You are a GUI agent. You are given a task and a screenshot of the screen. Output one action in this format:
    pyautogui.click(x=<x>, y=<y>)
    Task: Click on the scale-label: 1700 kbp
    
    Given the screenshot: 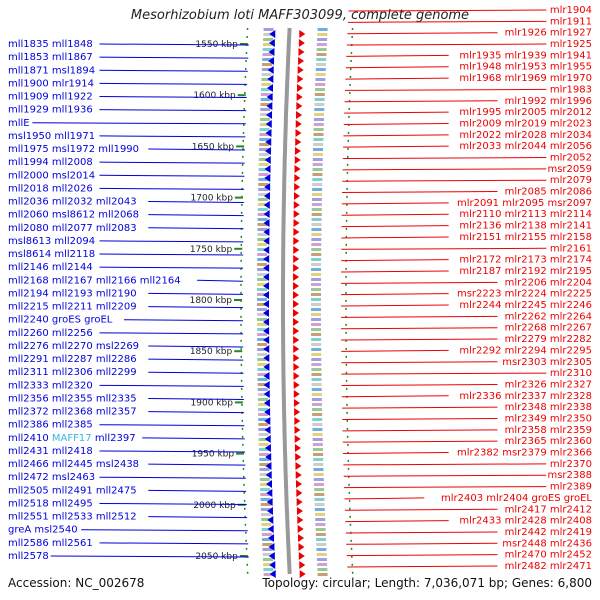 What is the action you would take?
    pyautogui.click(x=212, y=199)
    